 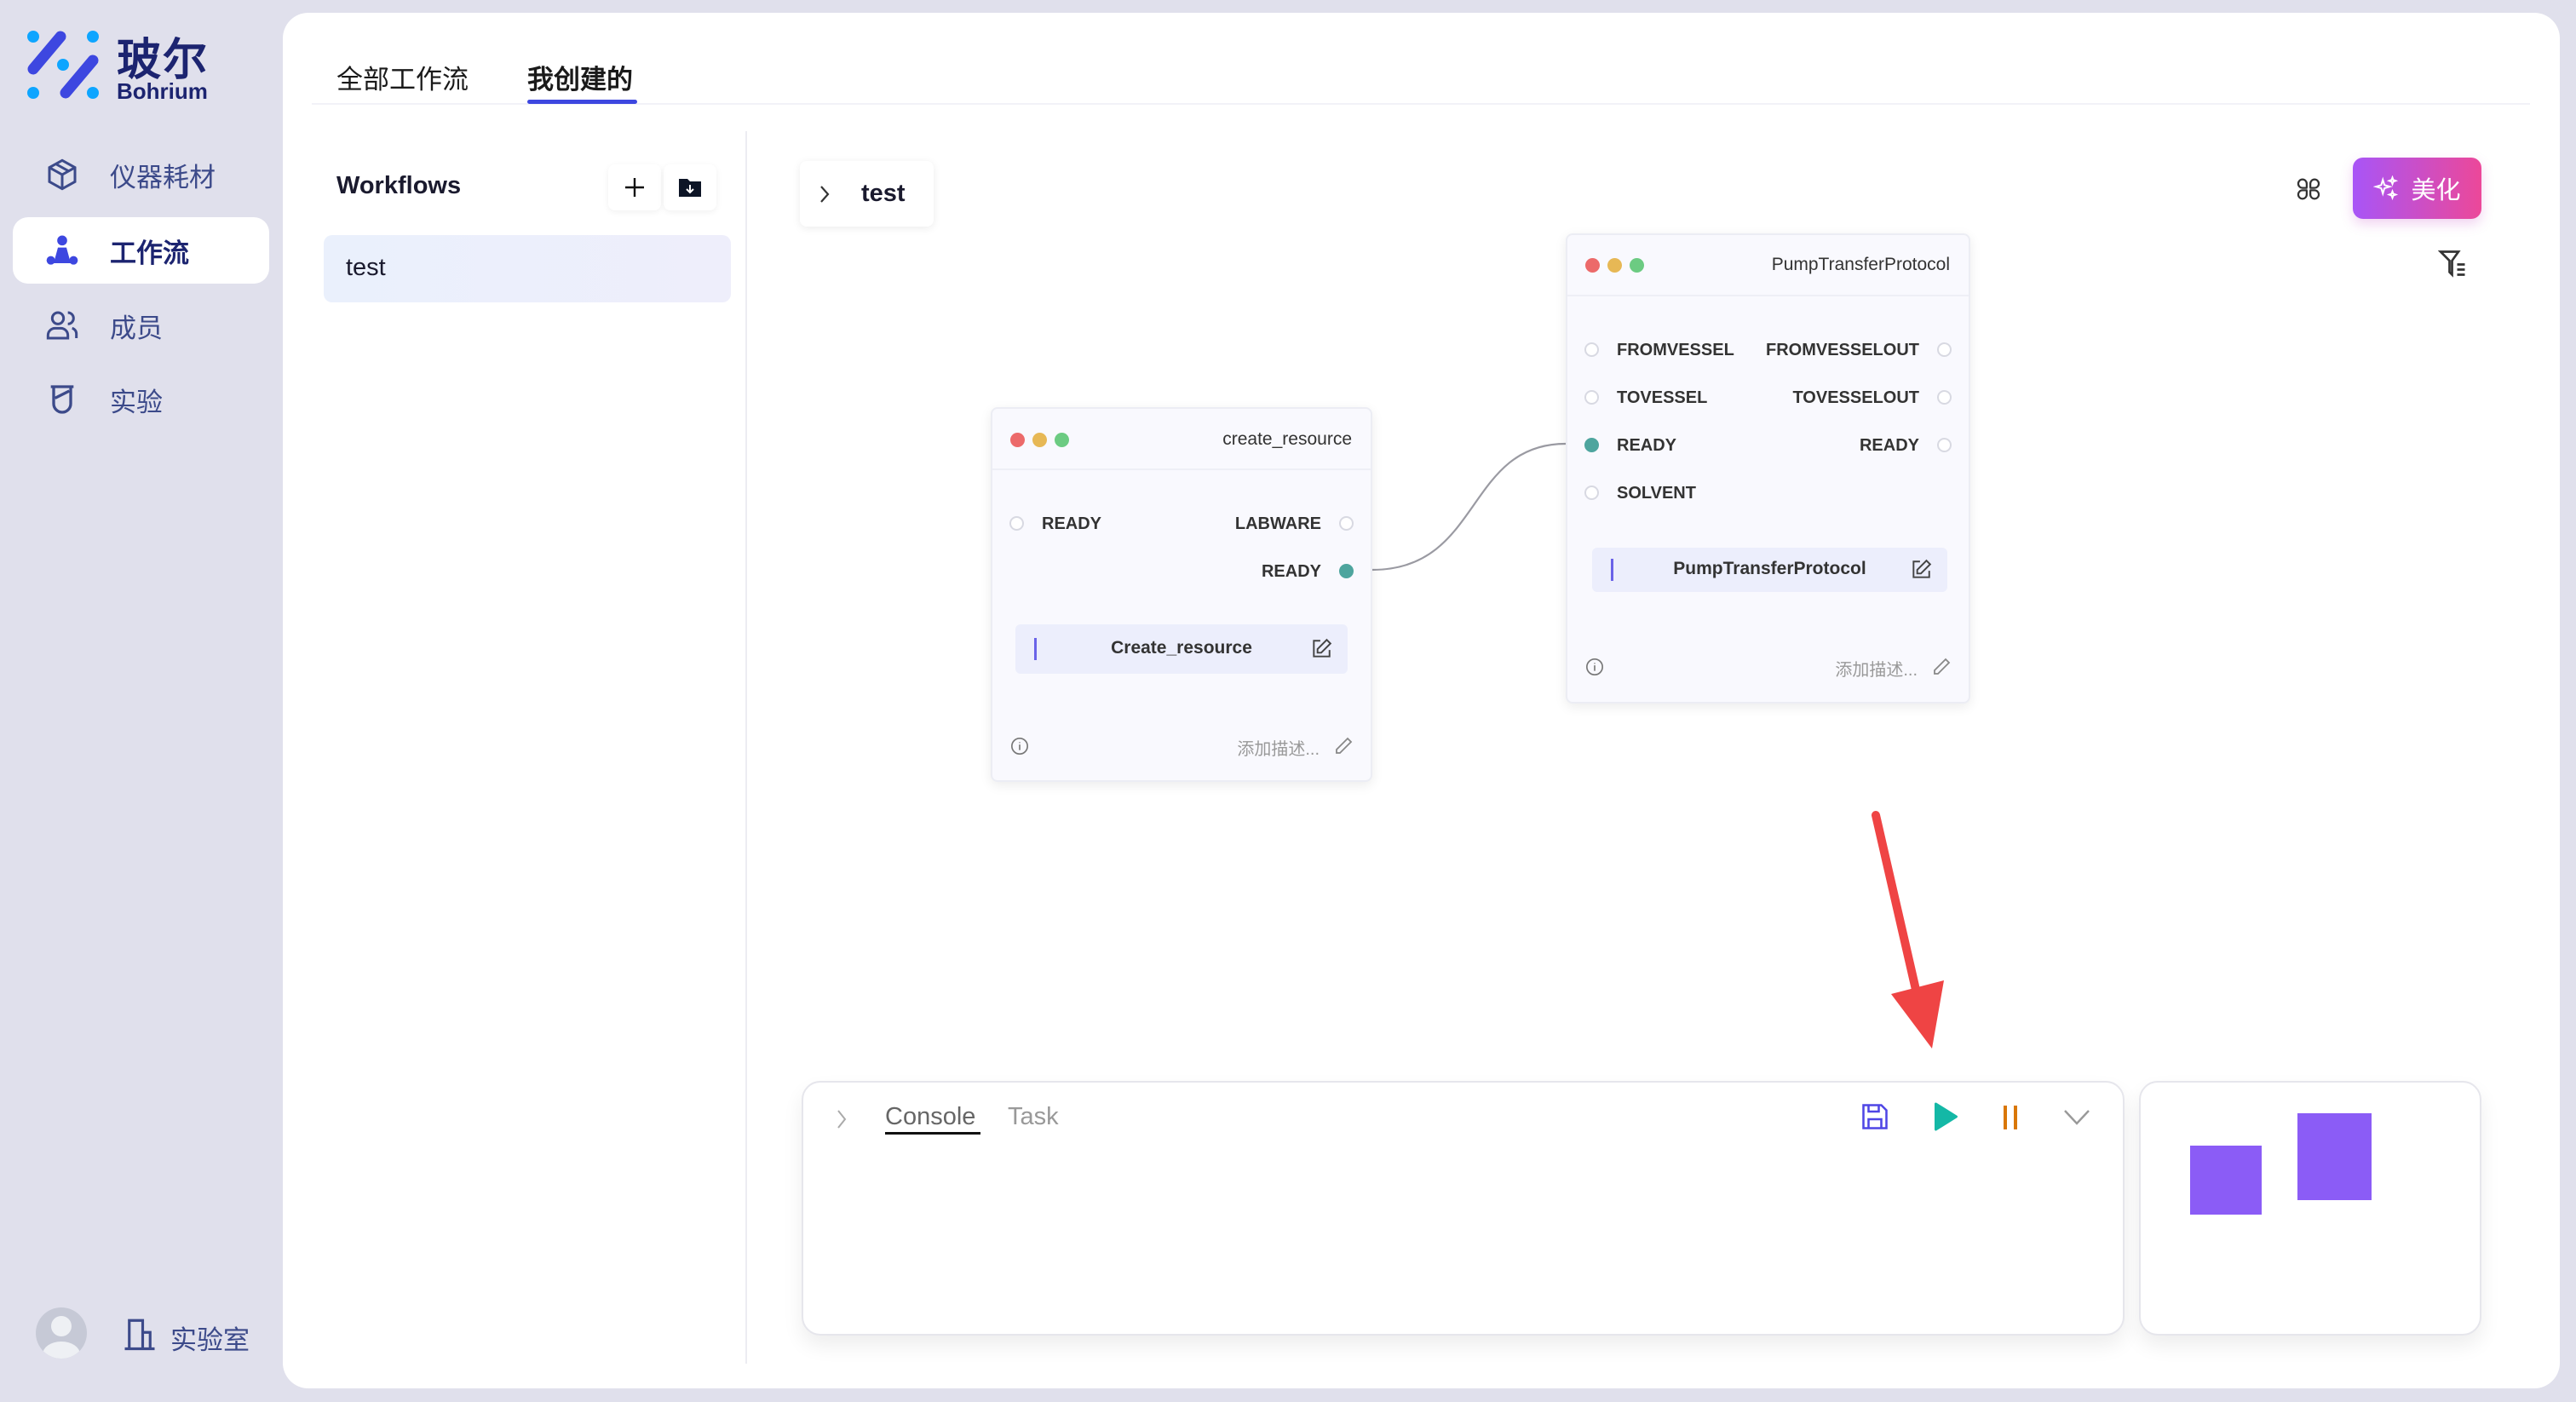 I want to click on bohrium-logo-icon, so click(x=63, y=65).